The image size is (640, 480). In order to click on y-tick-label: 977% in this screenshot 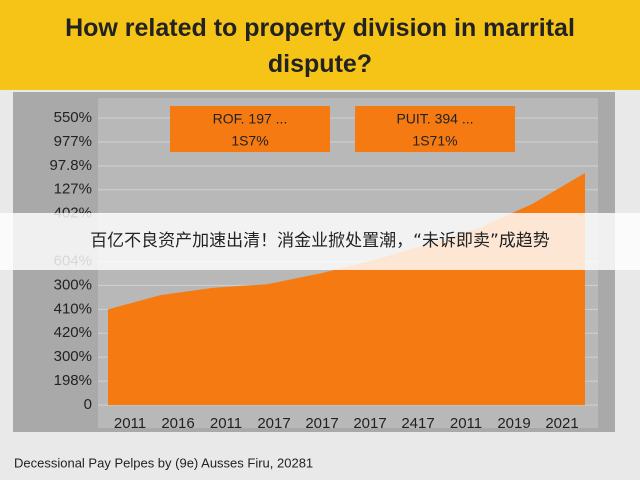, I will do `click(73, 141)`.